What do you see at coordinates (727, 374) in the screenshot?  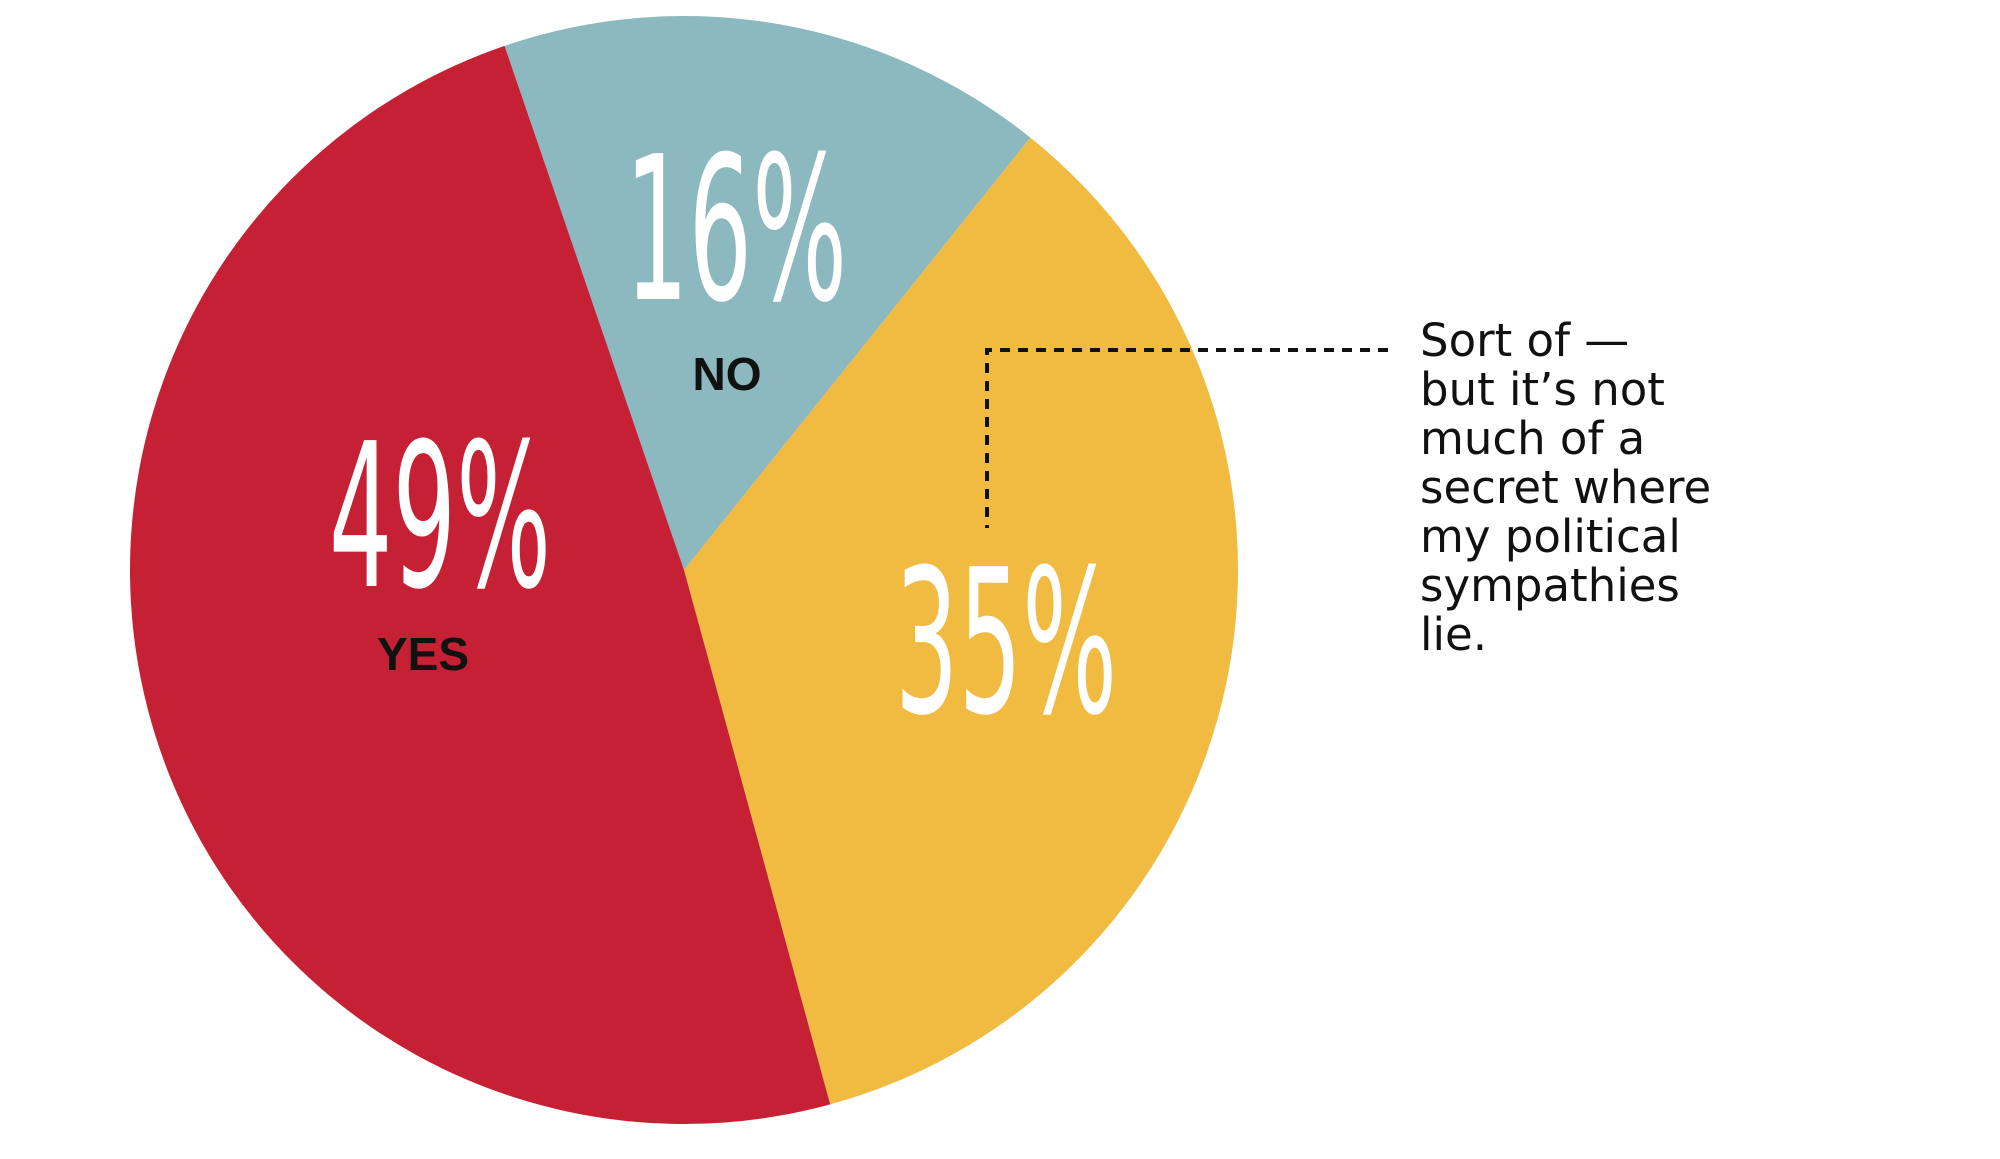 I see `category-label: NO` at bounding box center [727, 374].